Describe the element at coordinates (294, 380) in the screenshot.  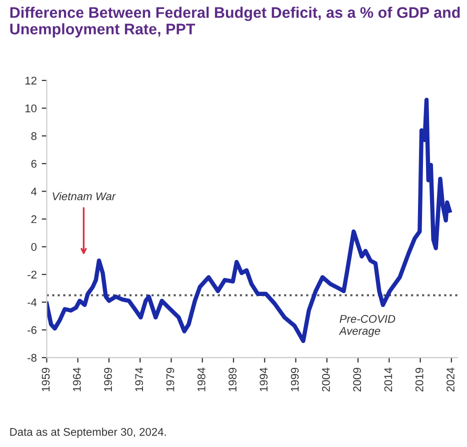
I see `x-tick-label: 1999` at that location.